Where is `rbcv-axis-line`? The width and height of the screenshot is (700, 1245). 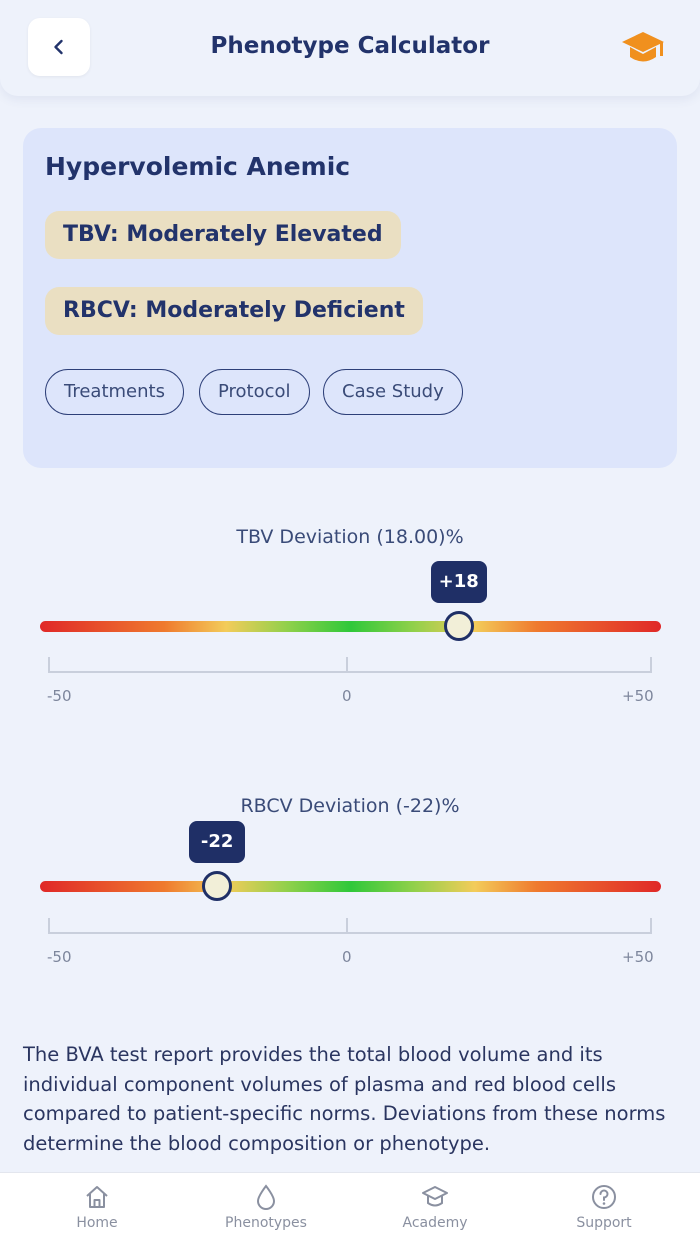
rbcv-axis-line is located at coordinates (350, 933).